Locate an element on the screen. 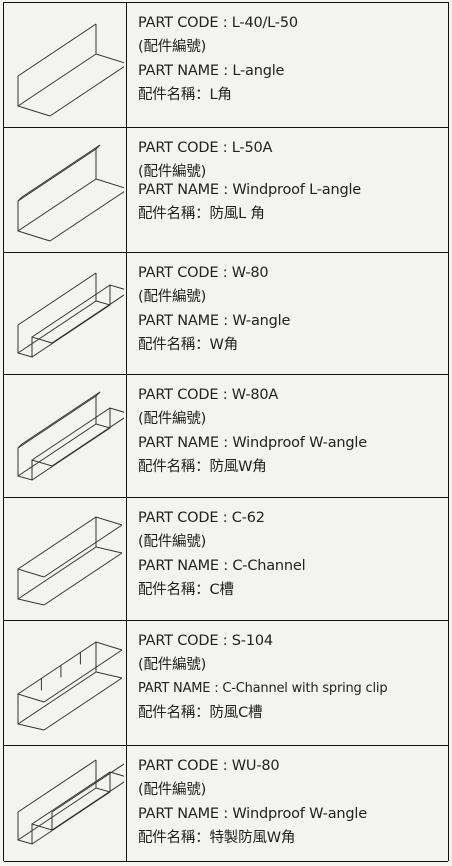 The height and width of the screenshot is (866, 452). name-zh: 配件名稱：特製防風W角 is located at coordinates (217, 838).